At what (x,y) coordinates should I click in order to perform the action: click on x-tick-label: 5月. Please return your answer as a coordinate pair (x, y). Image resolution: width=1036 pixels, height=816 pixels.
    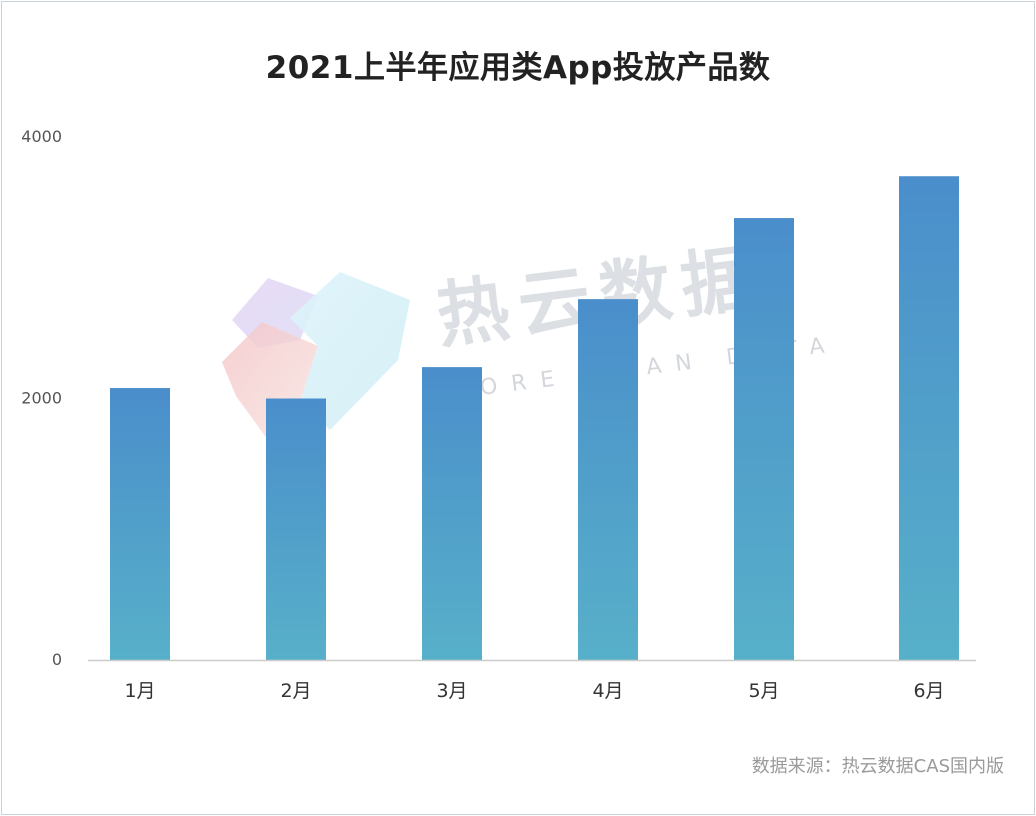
    Looking at the image, I should click on (763, 691).